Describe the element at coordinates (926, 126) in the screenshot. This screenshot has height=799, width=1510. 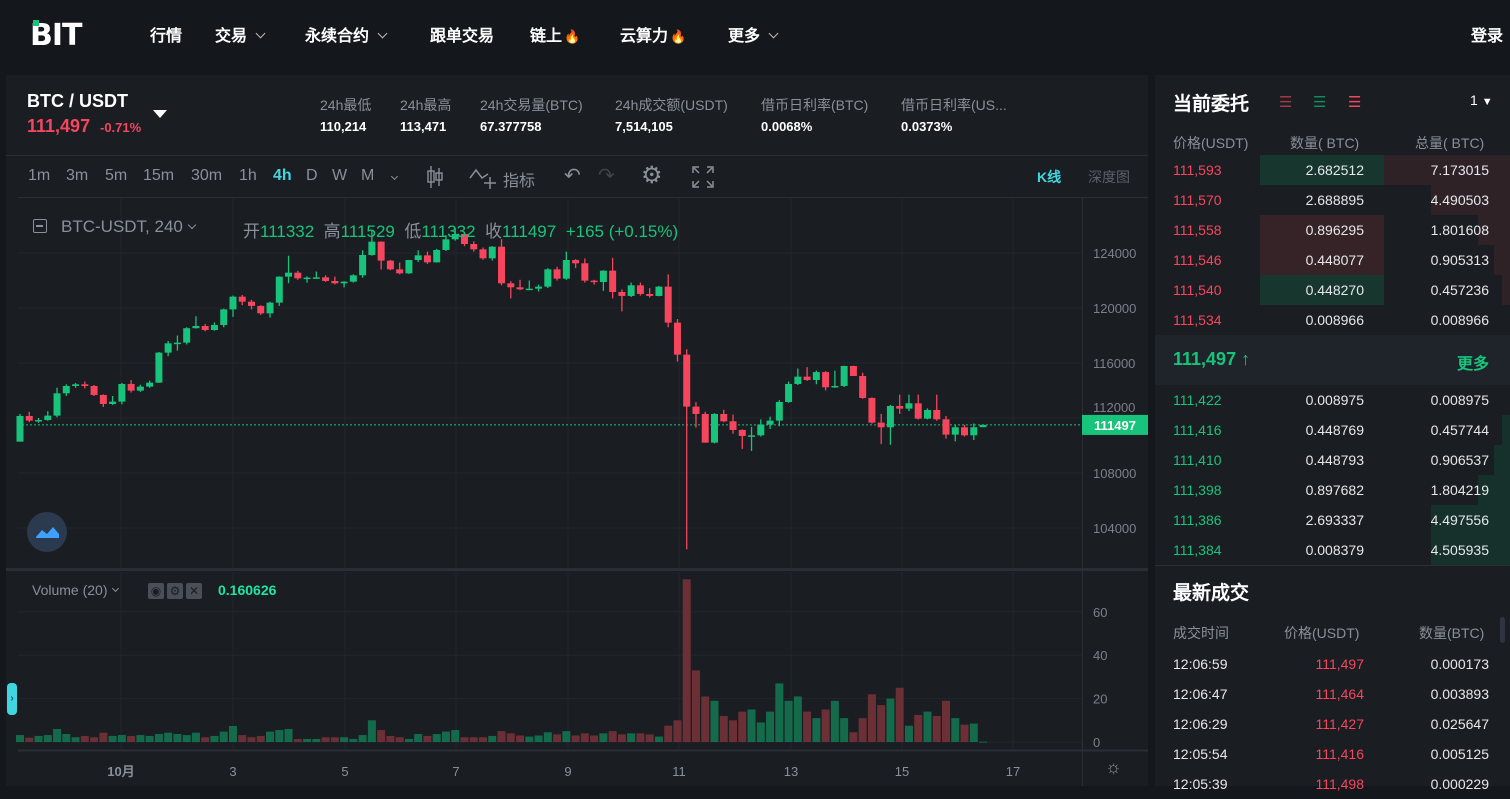
I see `stat-value: 0.0373%` at that location.